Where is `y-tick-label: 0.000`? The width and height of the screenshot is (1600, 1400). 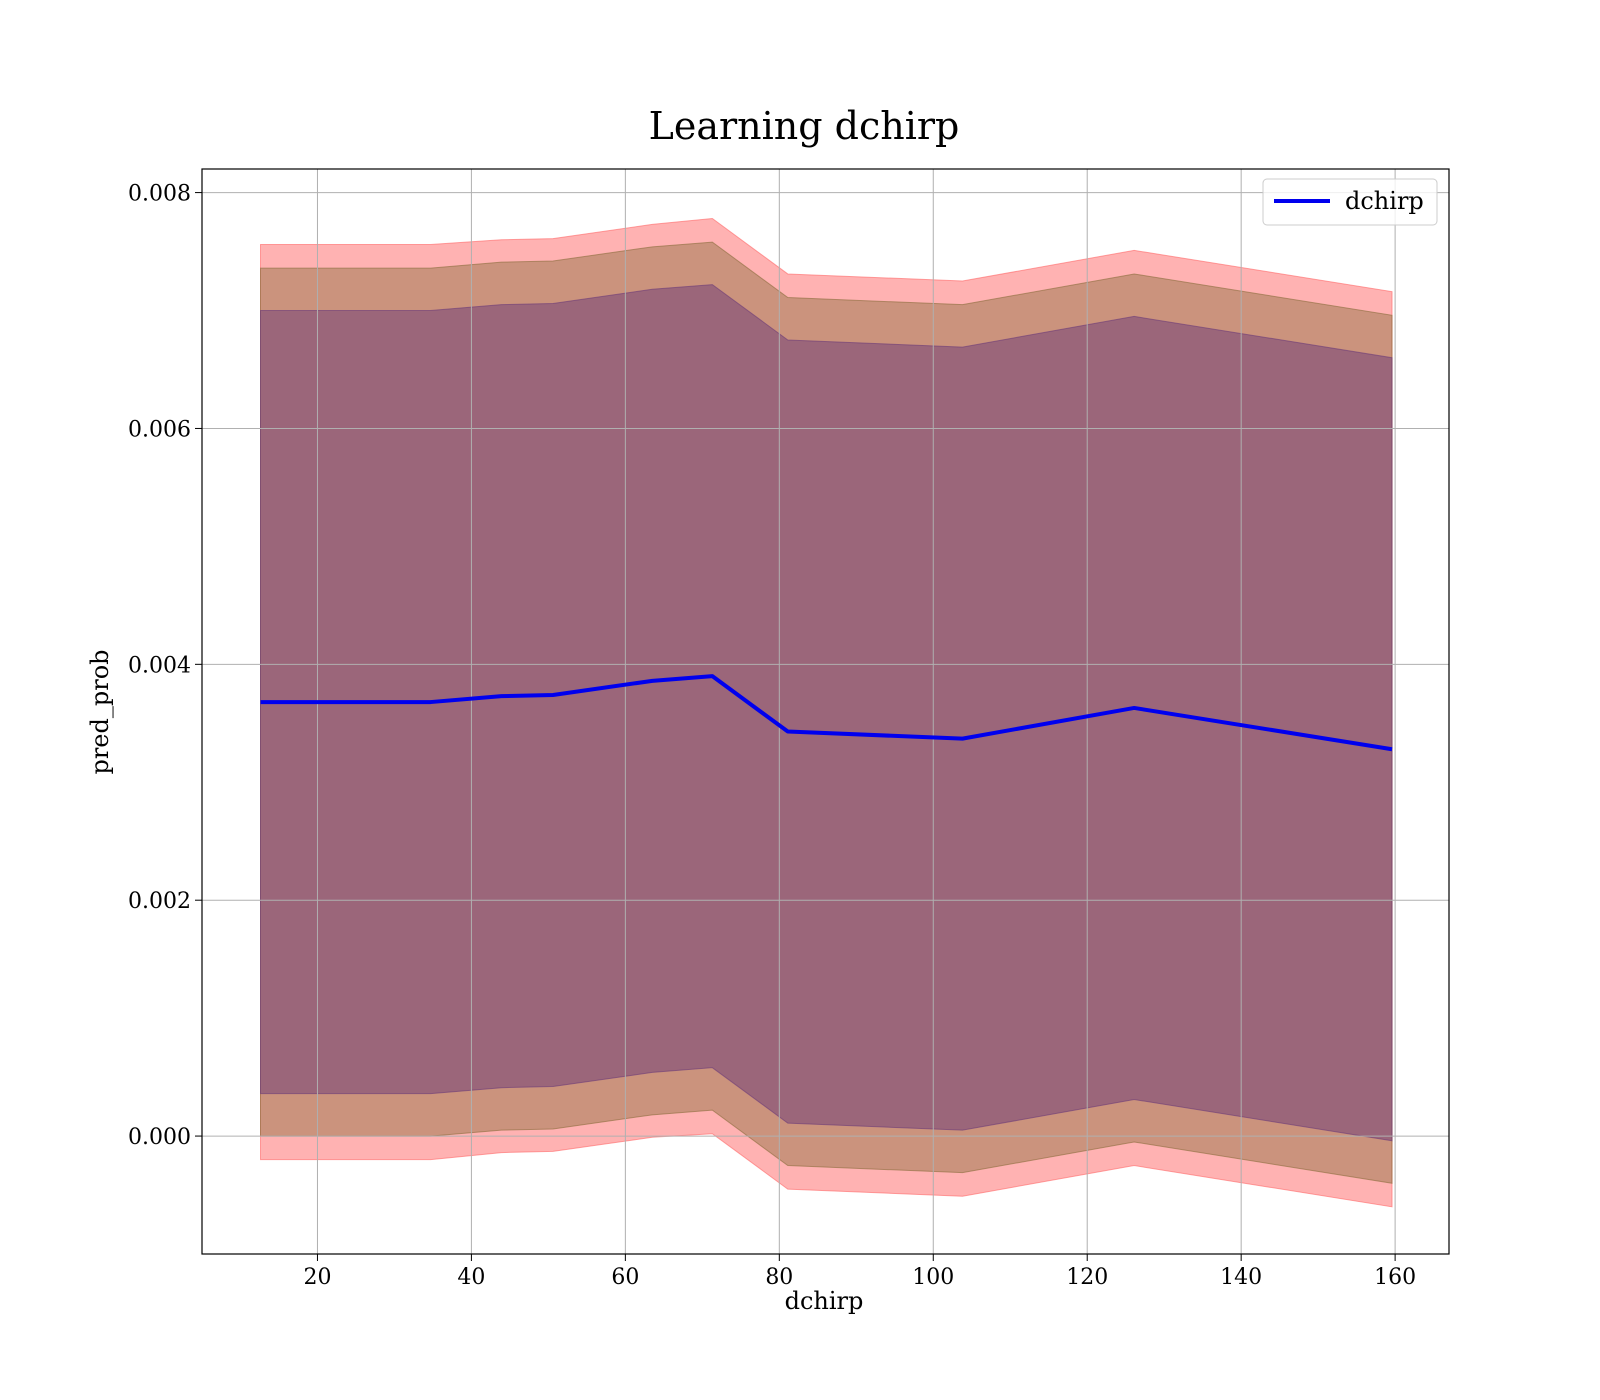
y-tick-label: 0.000 is located at coordinates (159, 1137).